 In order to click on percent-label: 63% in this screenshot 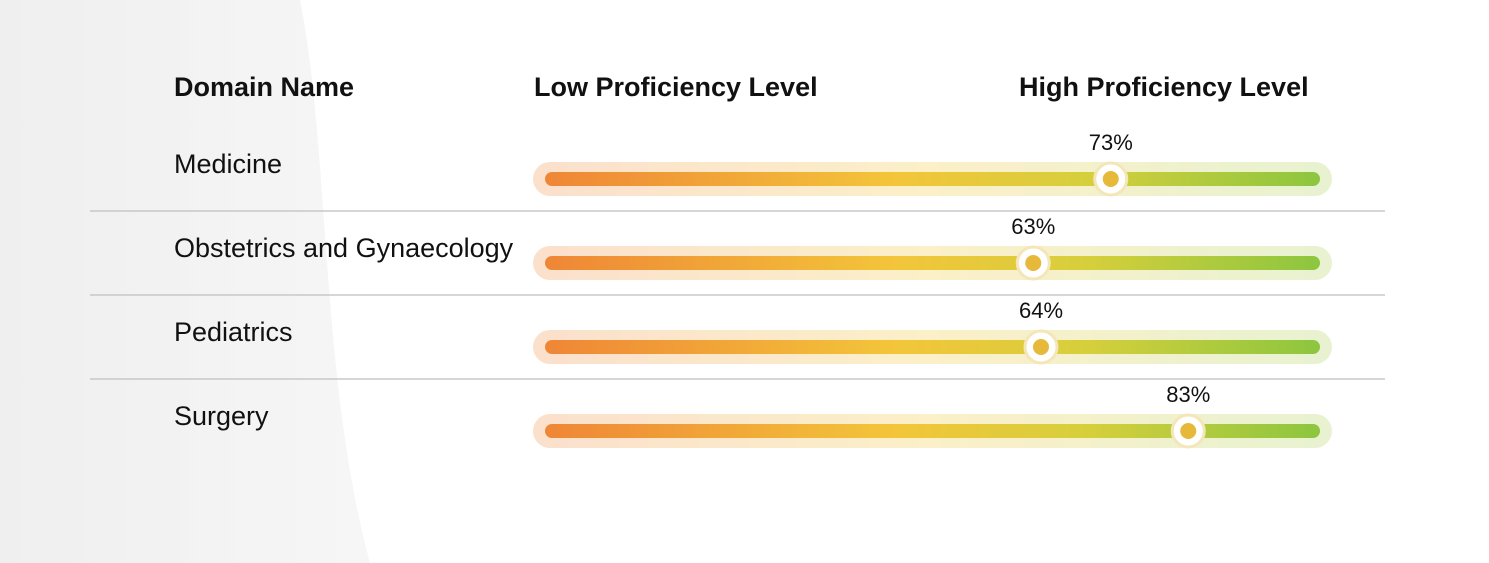, I will do `click(1033, 226)`.